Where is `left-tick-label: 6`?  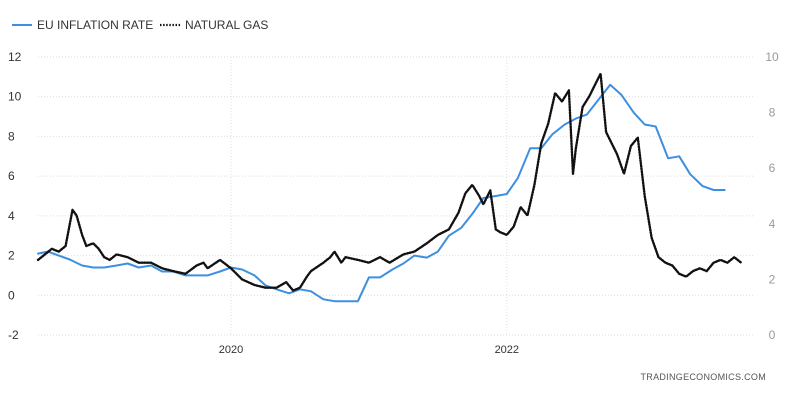
left-tick-label: 6 is located at coordinates (11, 176).